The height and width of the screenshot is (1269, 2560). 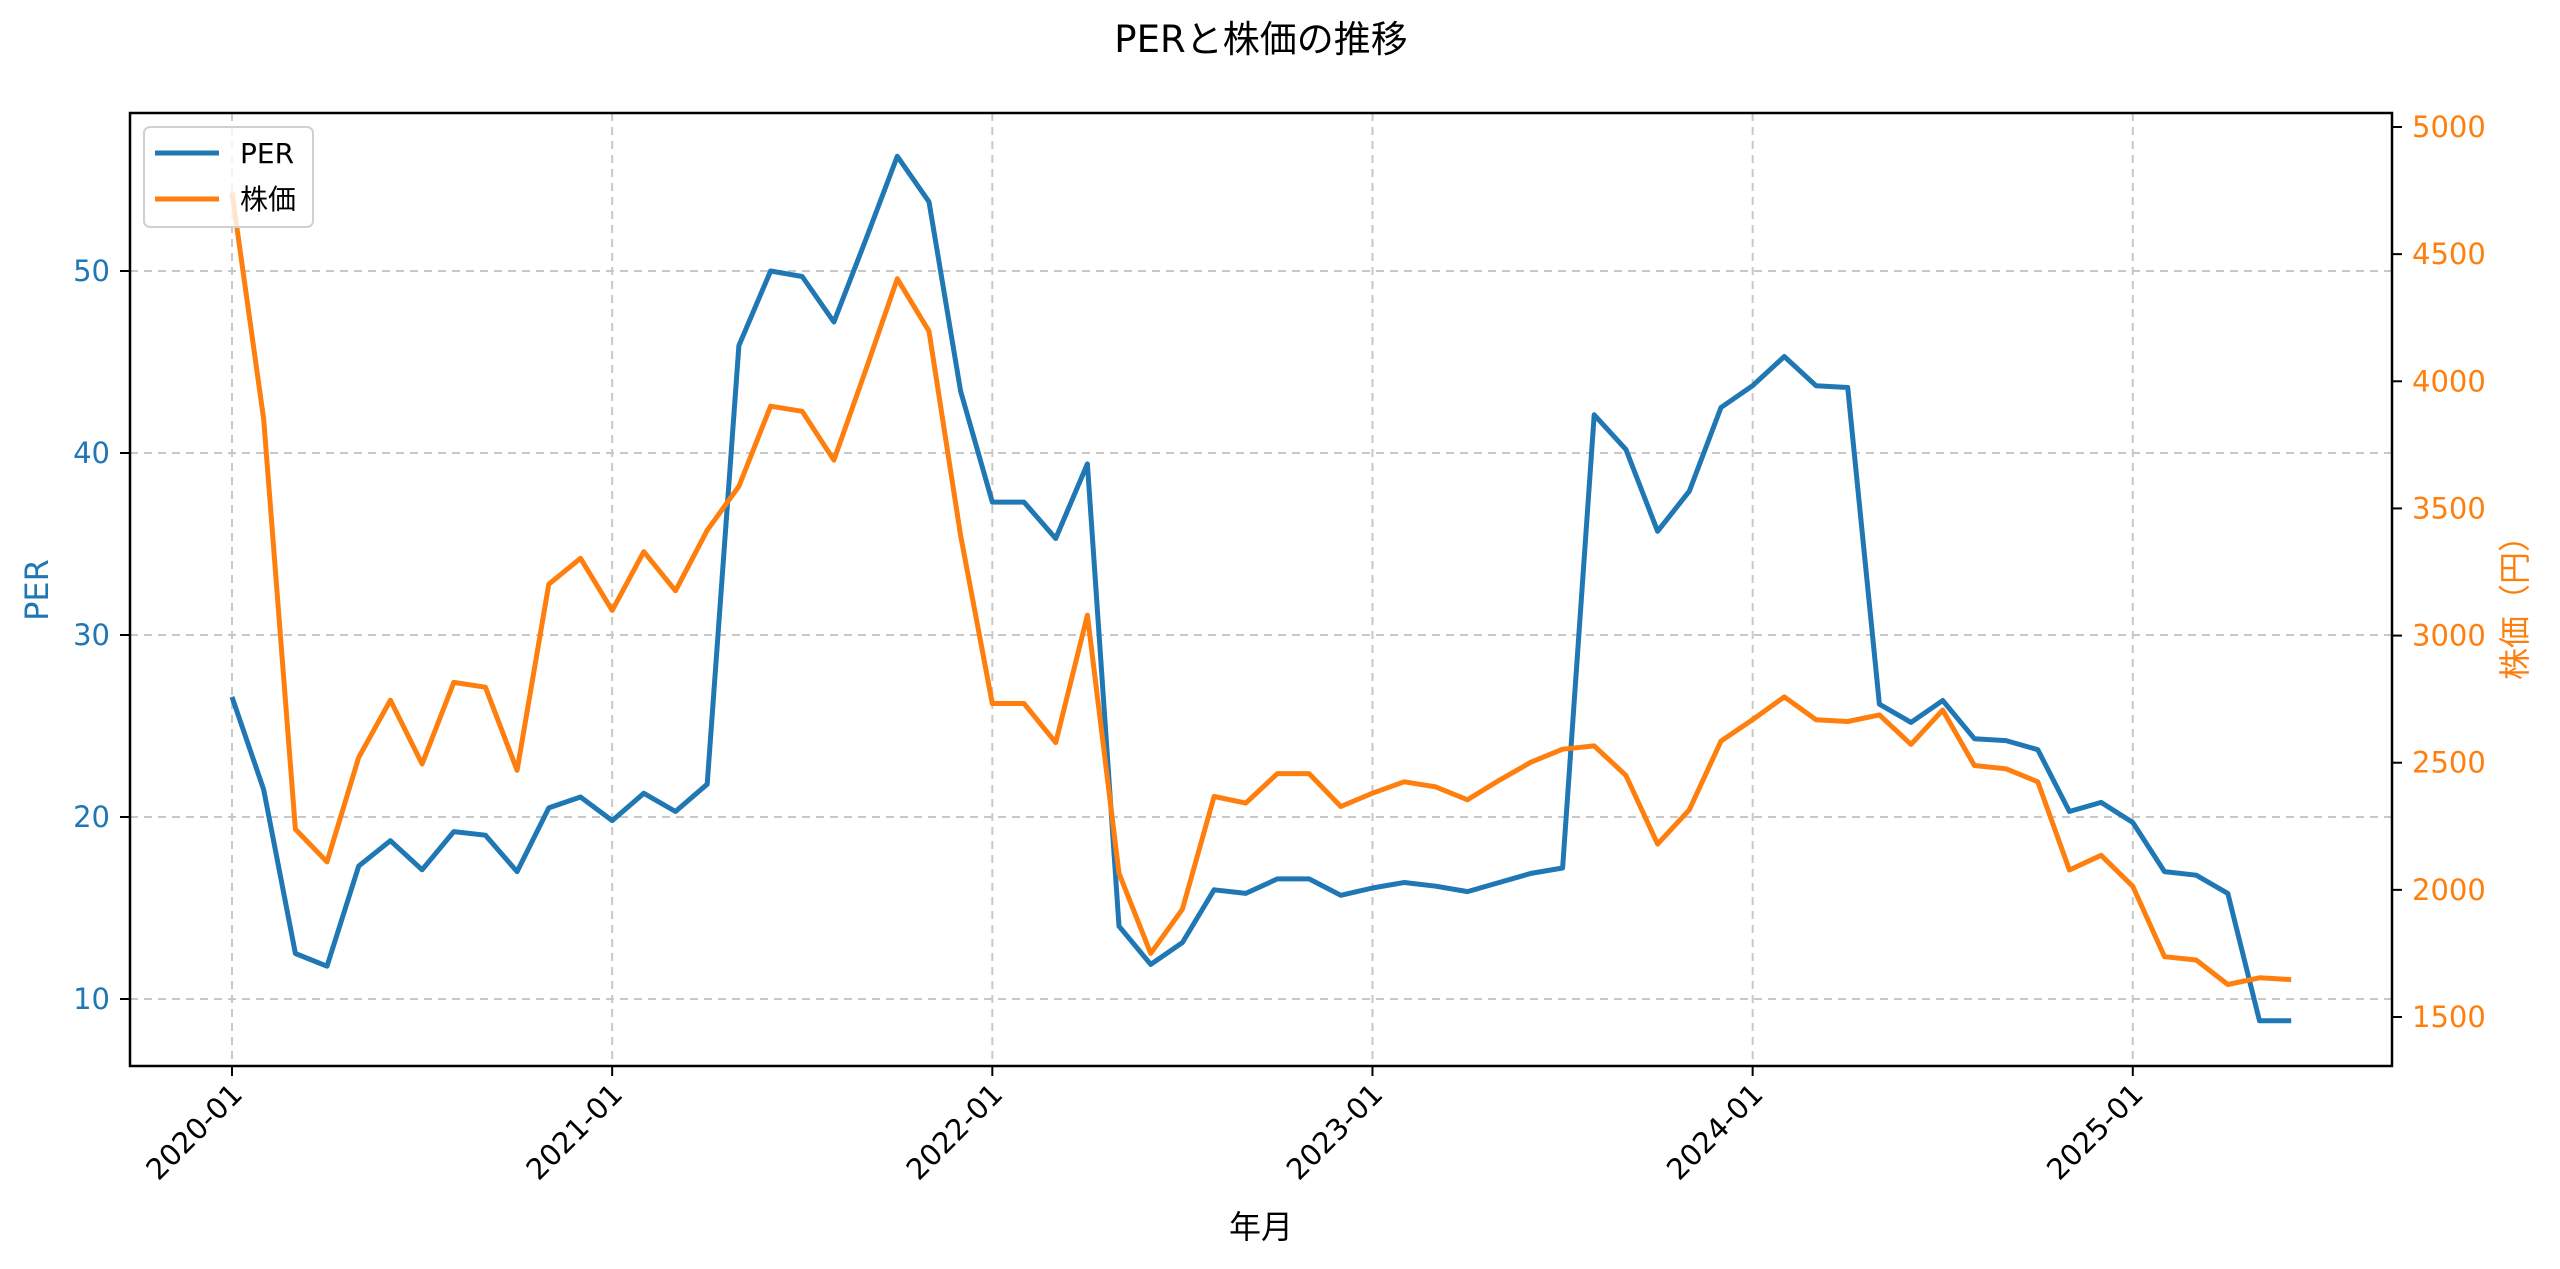 What do you see at coordinates (91, 817) in the screenshot?
I see `y-left-tick-label: 20` at bounding box center [91, 817].